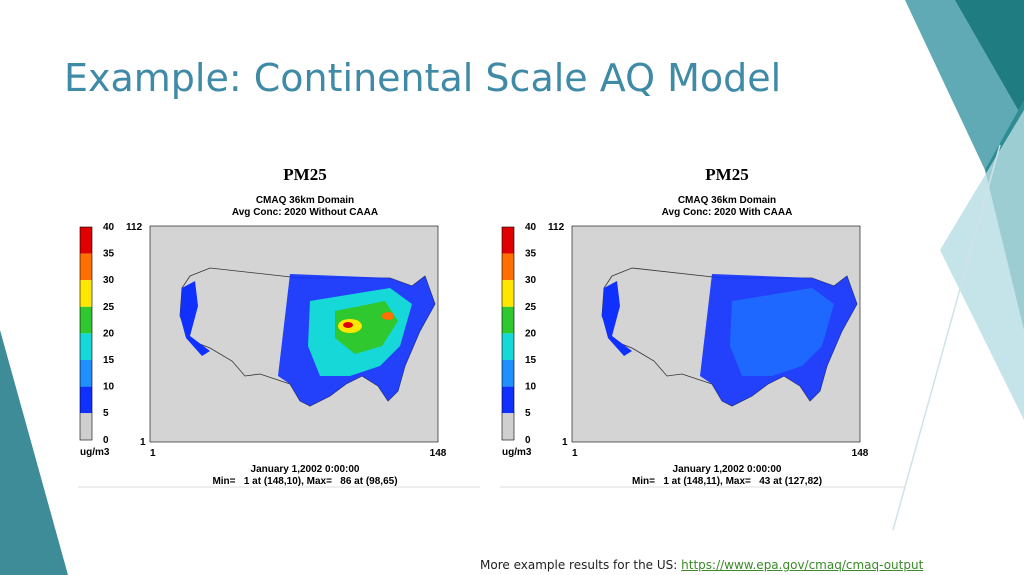  What do you see at coordinates (727, 481) in the screenshot?
I see `map-stats: Min= 1 at (148,11), Max= 43 at (127,82)` at bounding box center [727, 481].